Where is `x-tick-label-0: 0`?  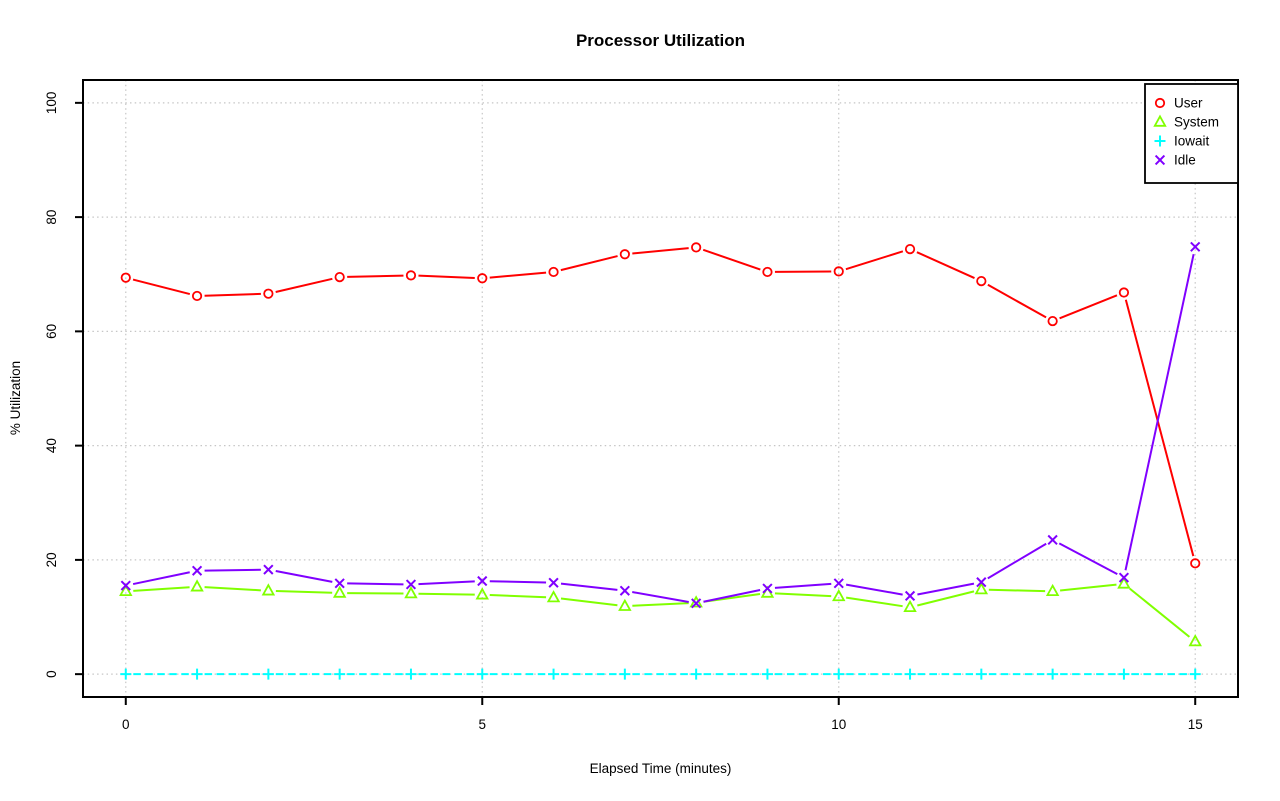 x-tick-label-0: 0 is located at coordinates (126, 724).